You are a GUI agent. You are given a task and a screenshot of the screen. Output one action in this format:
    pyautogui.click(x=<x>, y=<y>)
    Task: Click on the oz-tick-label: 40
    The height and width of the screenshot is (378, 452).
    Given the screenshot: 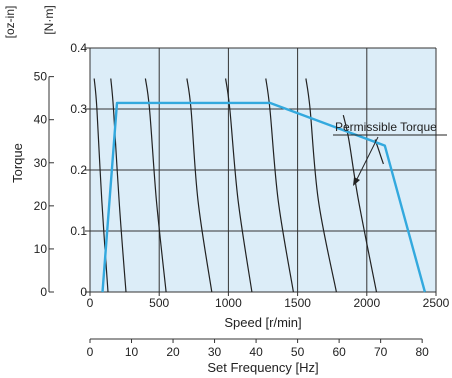 What is the action you would take?
    pyautogui.click(x=41, y=120)
    